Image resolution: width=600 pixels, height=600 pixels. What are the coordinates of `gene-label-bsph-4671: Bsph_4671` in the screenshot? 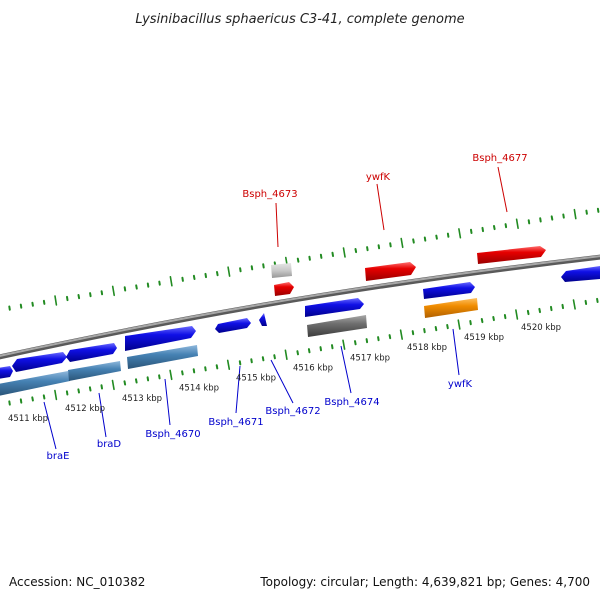 It's located at (235, 422).